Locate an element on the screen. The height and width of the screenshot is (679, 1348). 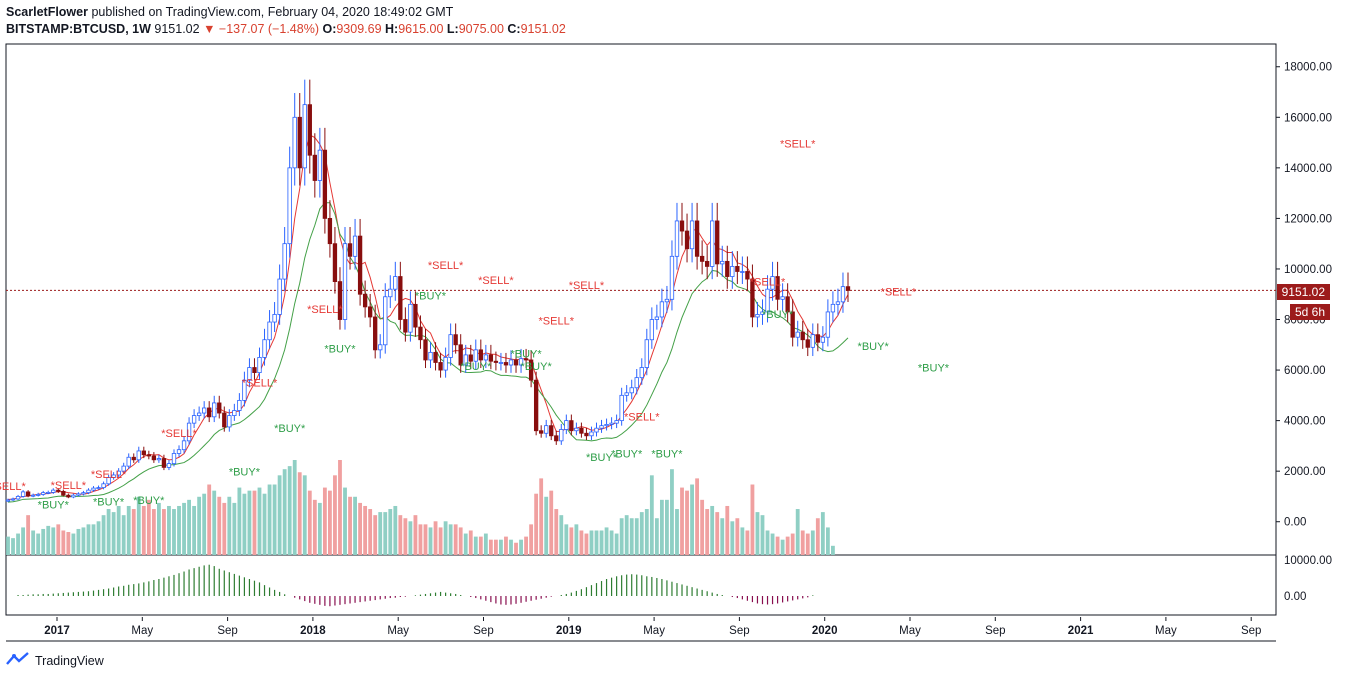
oscillator-histogram is located at coordinates (415, 585).